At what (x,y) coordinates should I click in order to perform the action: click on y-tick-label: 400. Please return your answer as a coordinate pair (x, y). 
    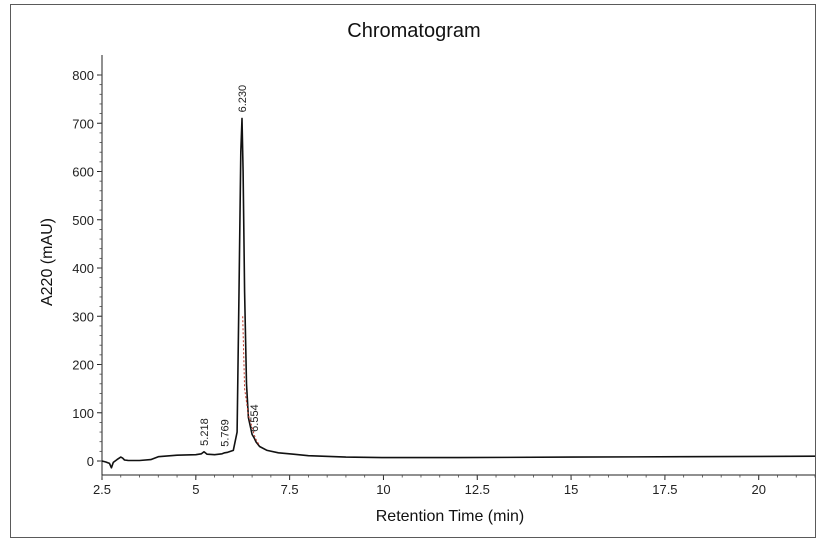
    Looking at the image, I should click on (83, 268).